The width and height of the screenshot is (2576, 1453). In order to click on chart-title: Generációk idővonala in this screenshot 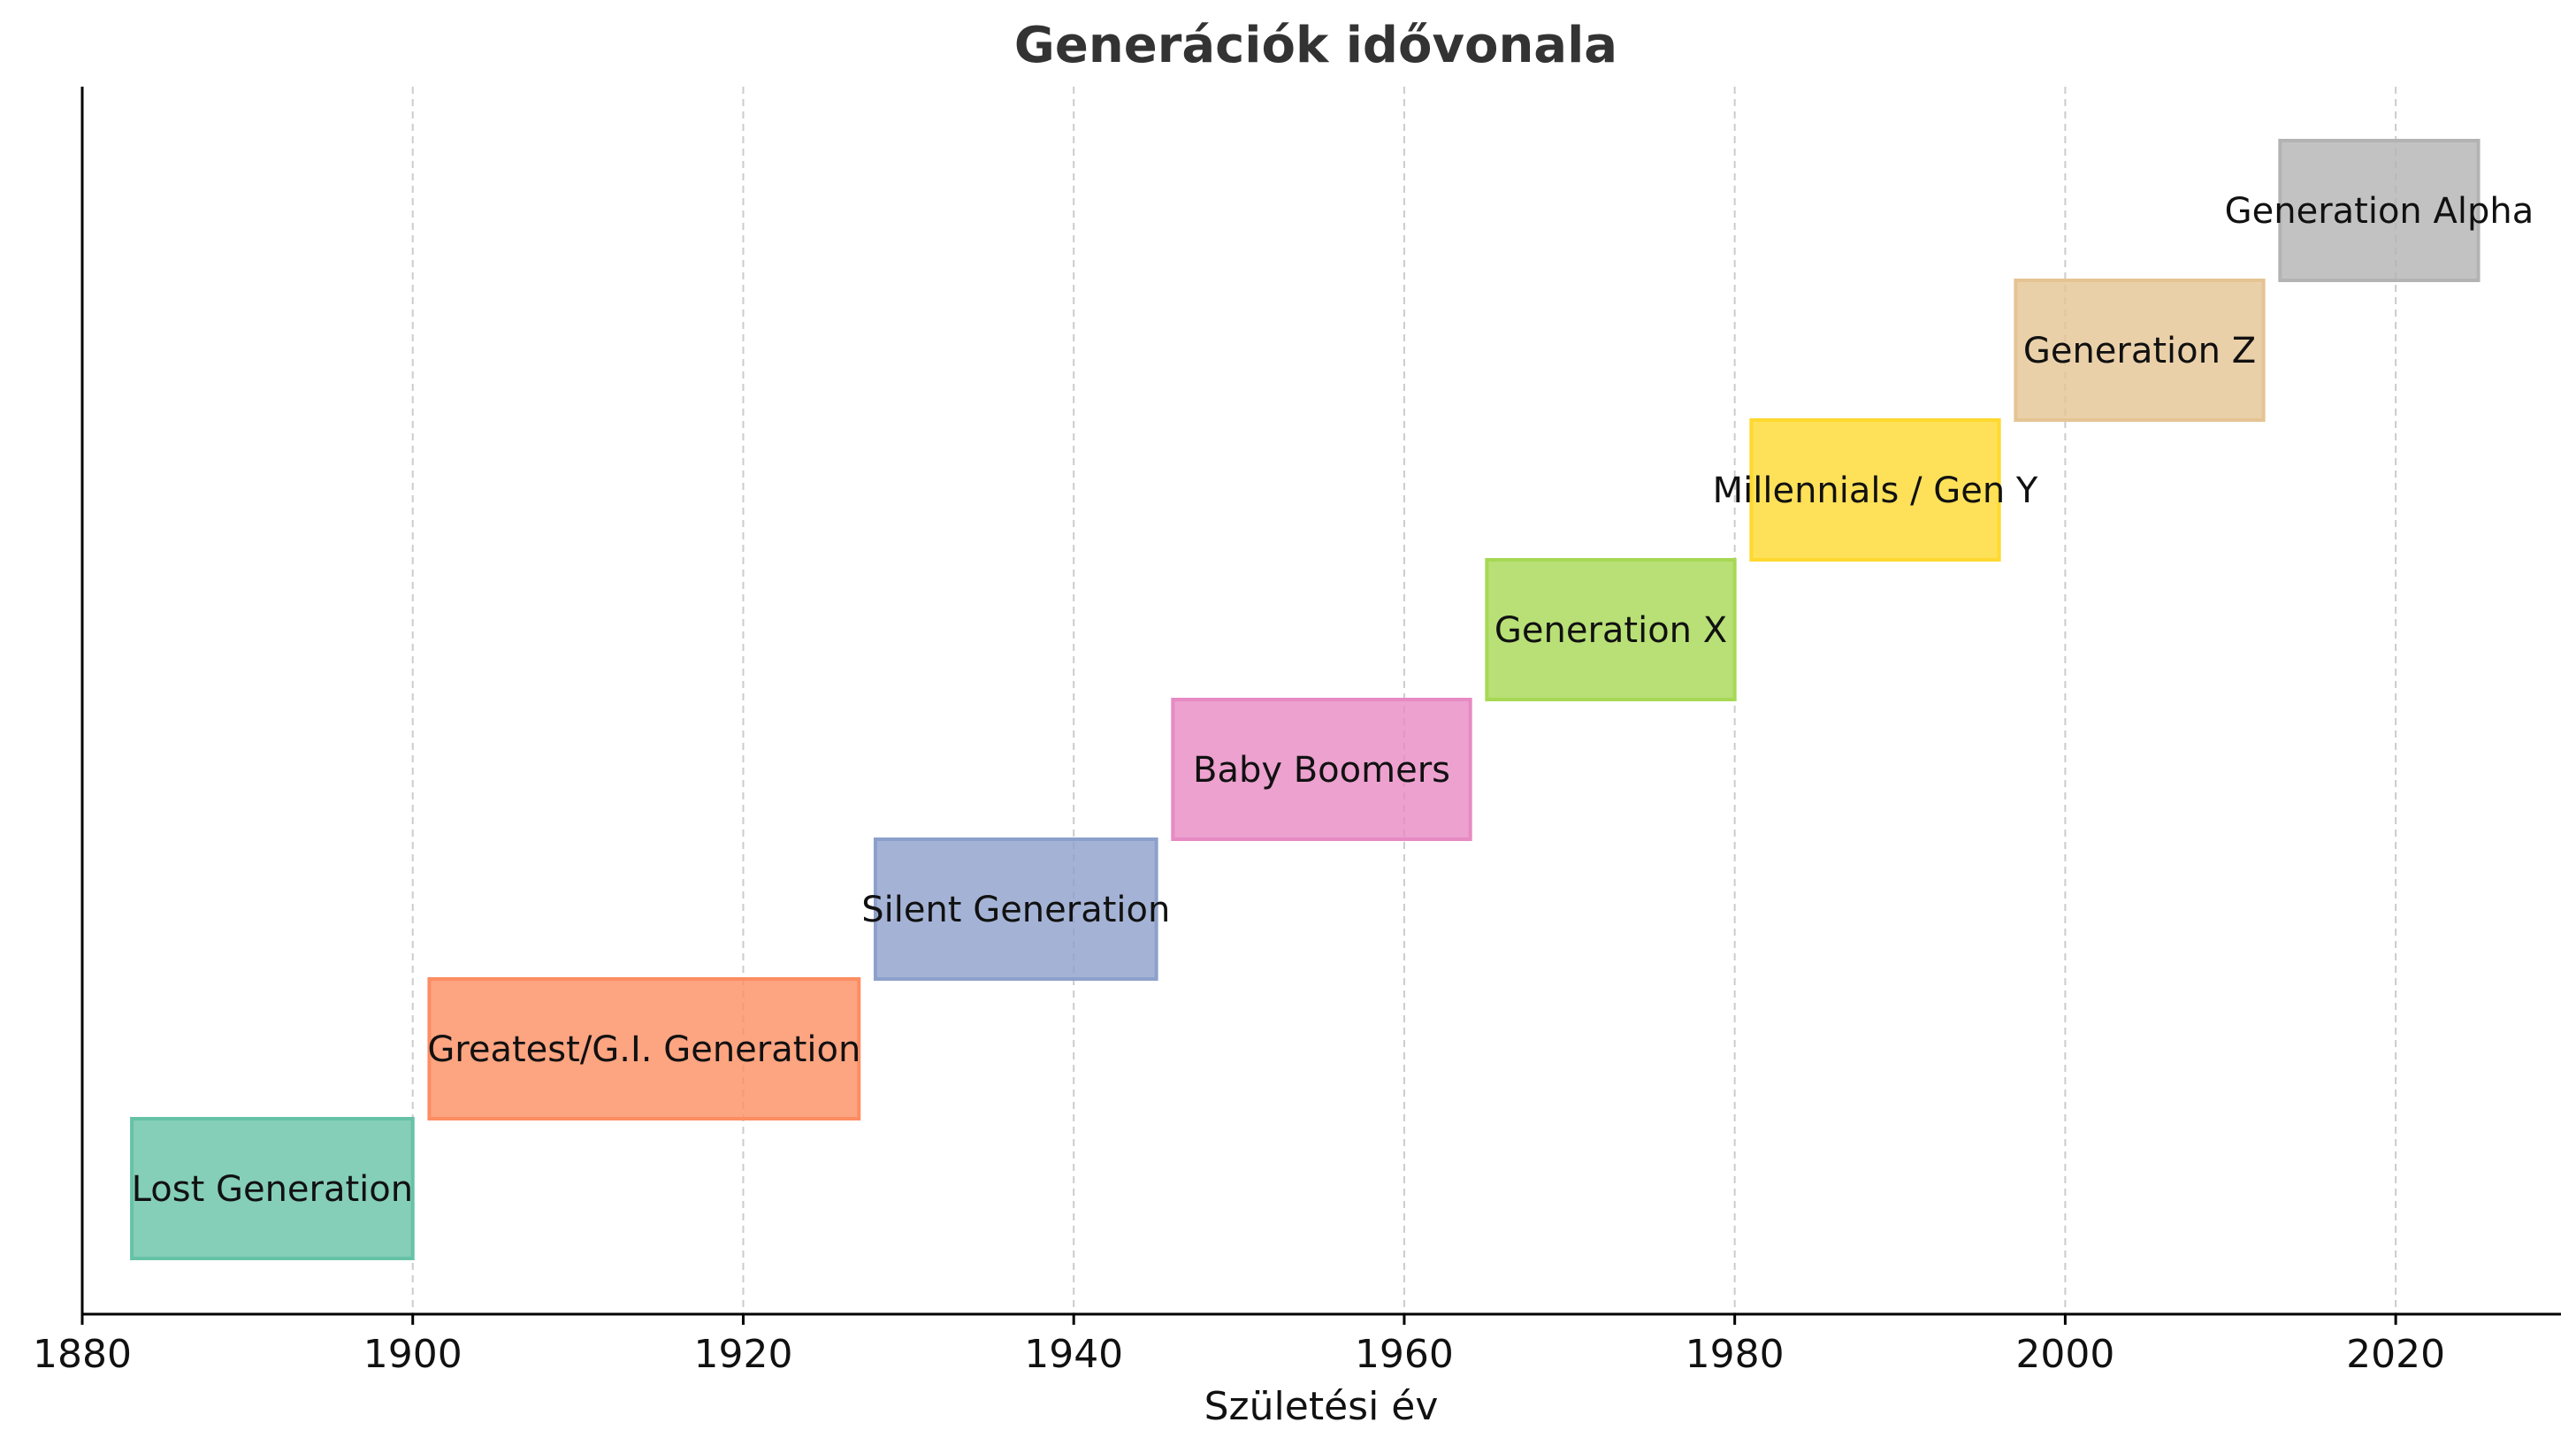, I will do `click(1315, 45)`.